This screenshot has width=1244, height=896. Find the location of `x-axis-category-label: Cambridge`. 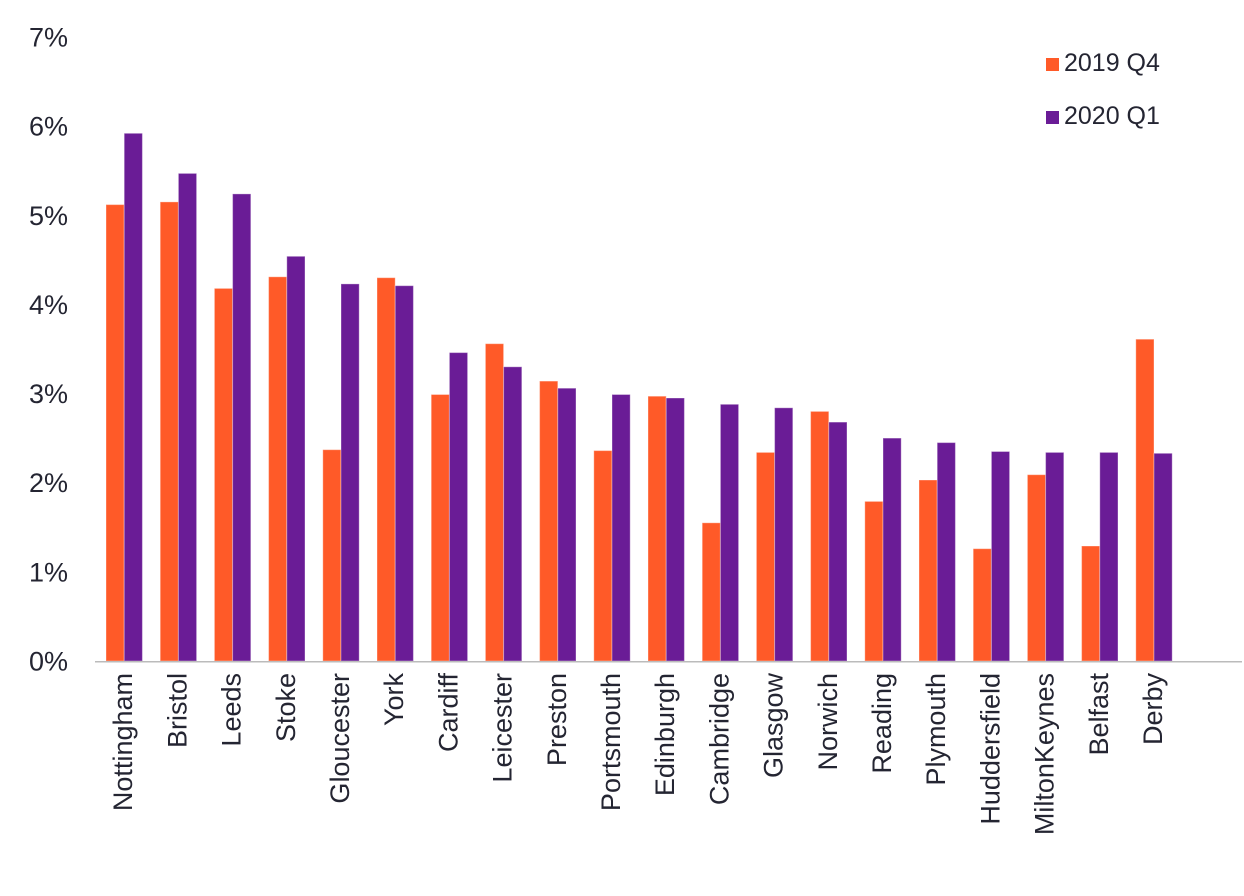

x-axis-category-label: Cambridge is located at coordinates (719, 739).